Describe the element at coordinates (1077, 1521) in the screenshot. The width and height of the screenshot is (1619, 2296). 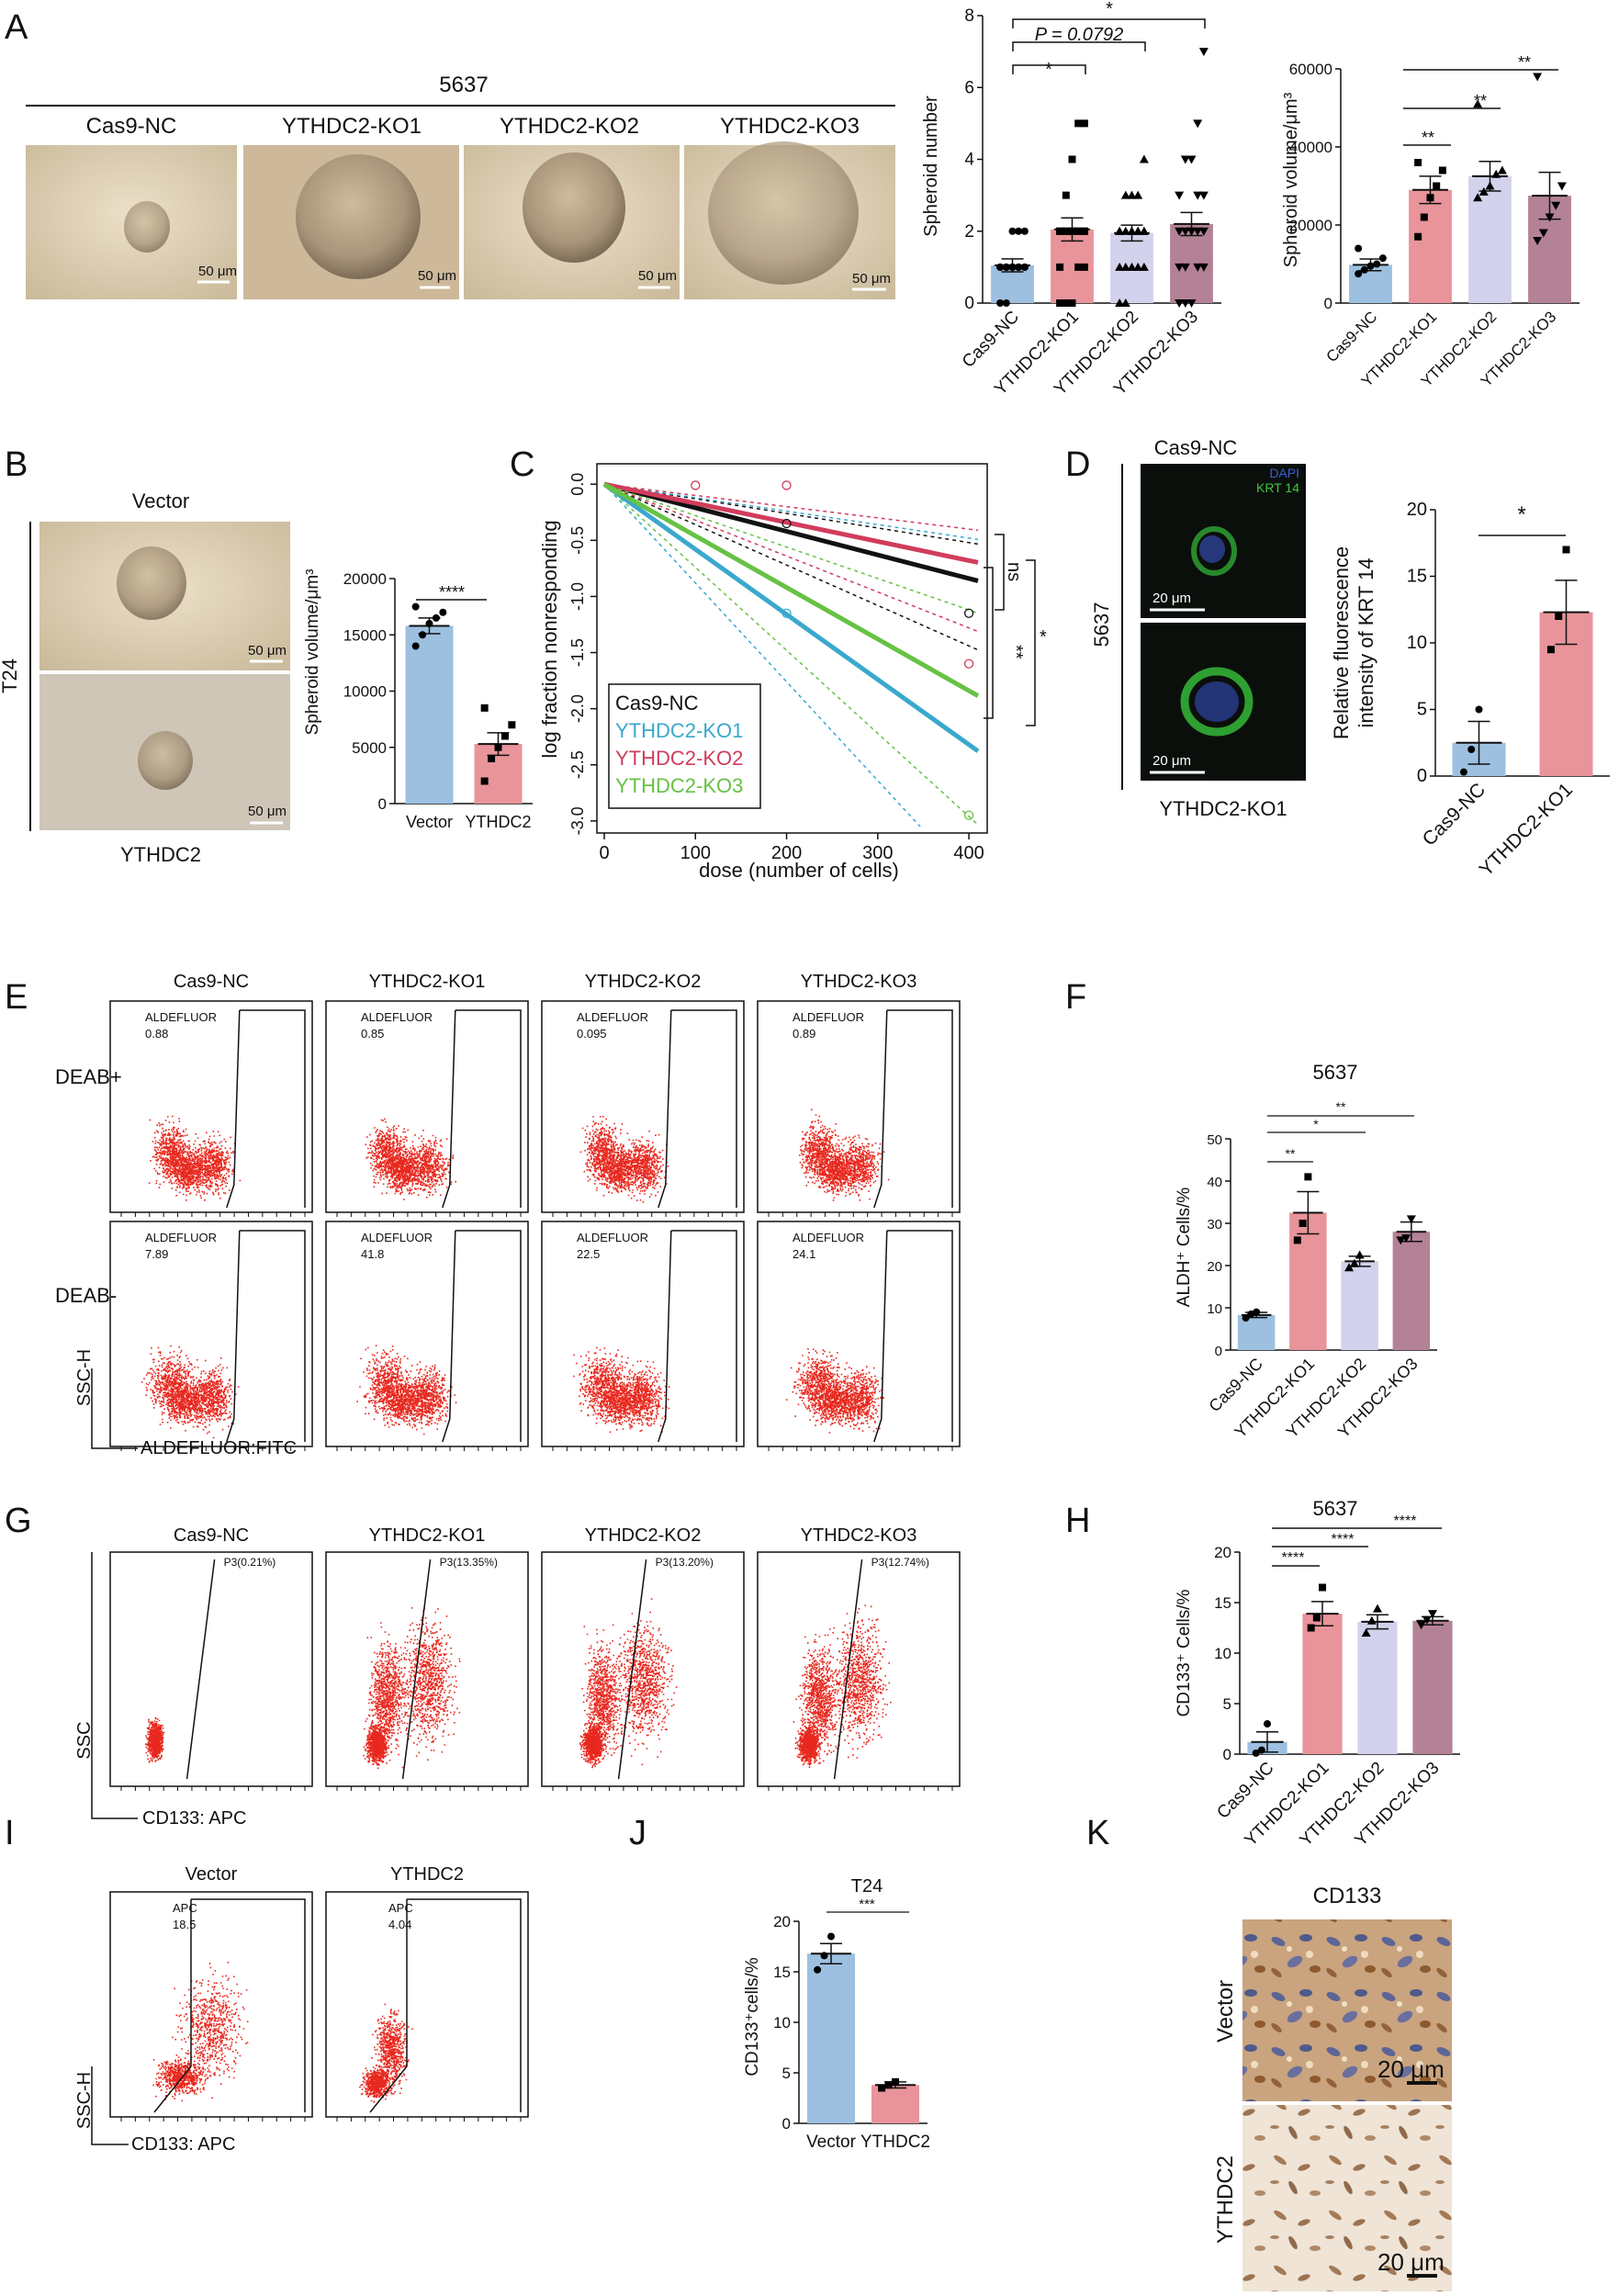
I see `panel-letter-h: H` at that location.